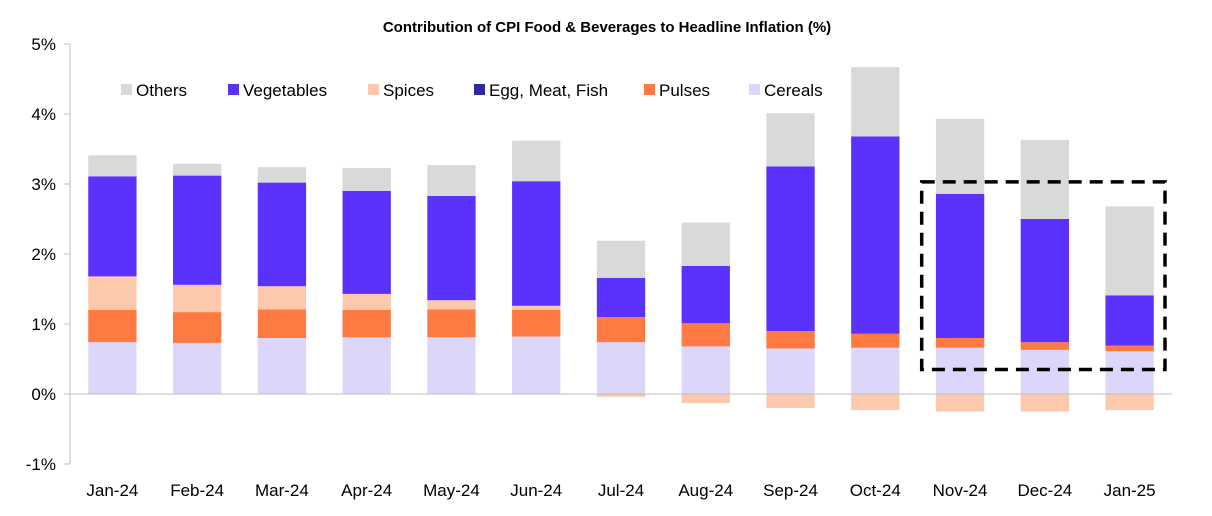 The height and width of the screenshot is (516, 1212). I want to click on x-tick-label: Jan-25, so click(1130, 490).